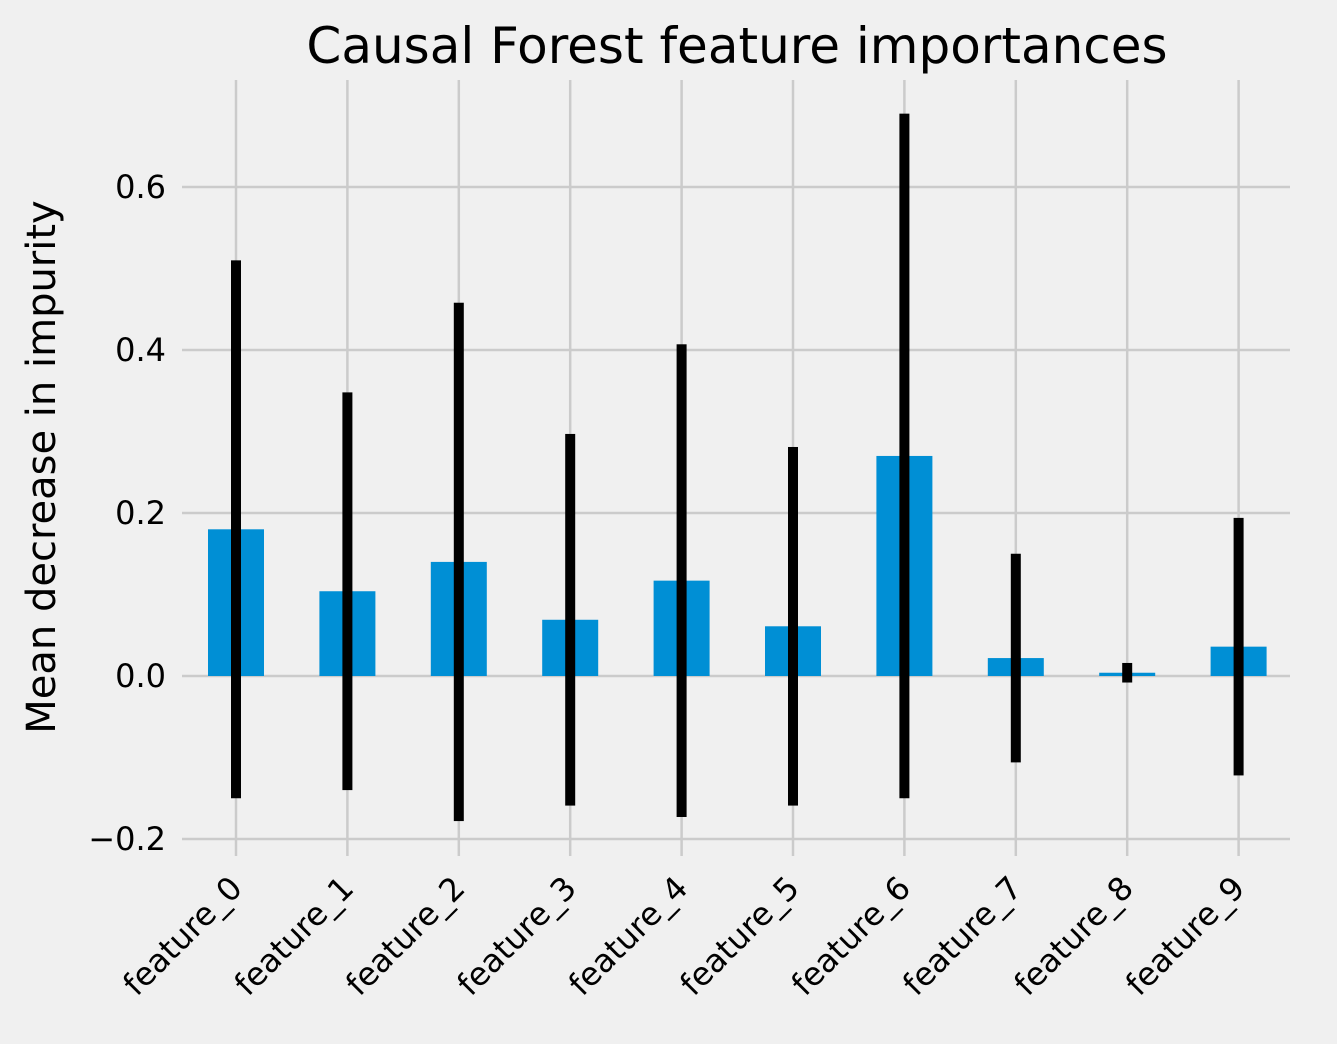  Describe the element at coordinates (1185, 936) in the screenshot. I see `x-tick-label: feature_9` at that location.